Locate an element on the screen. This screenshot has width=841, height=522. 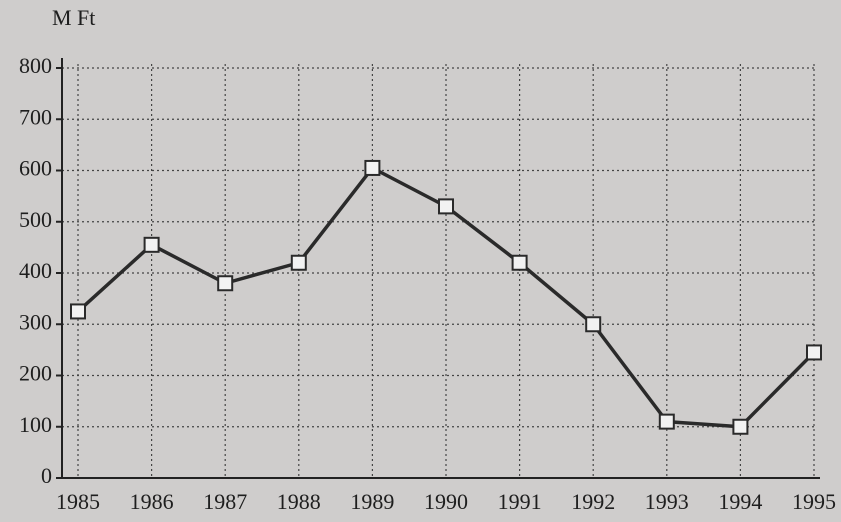
y-tick-label: 0 is located at coordinates (46, 475).